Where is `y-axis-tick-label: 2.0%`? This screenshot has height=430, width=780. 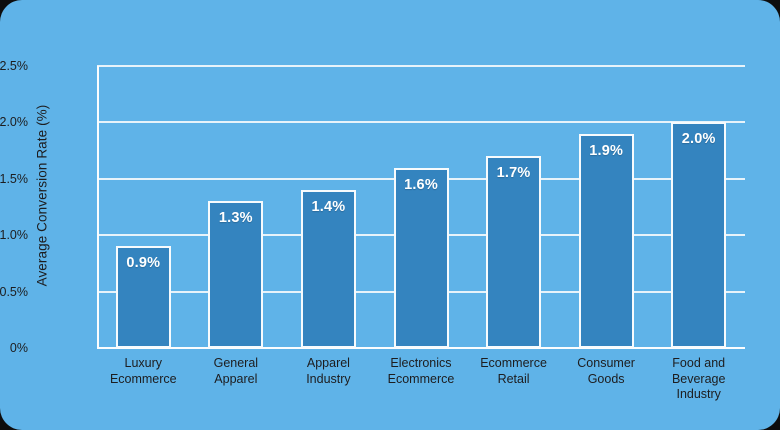
y-axis-tick-label: 2.0% is located at coordinates (14, 122).